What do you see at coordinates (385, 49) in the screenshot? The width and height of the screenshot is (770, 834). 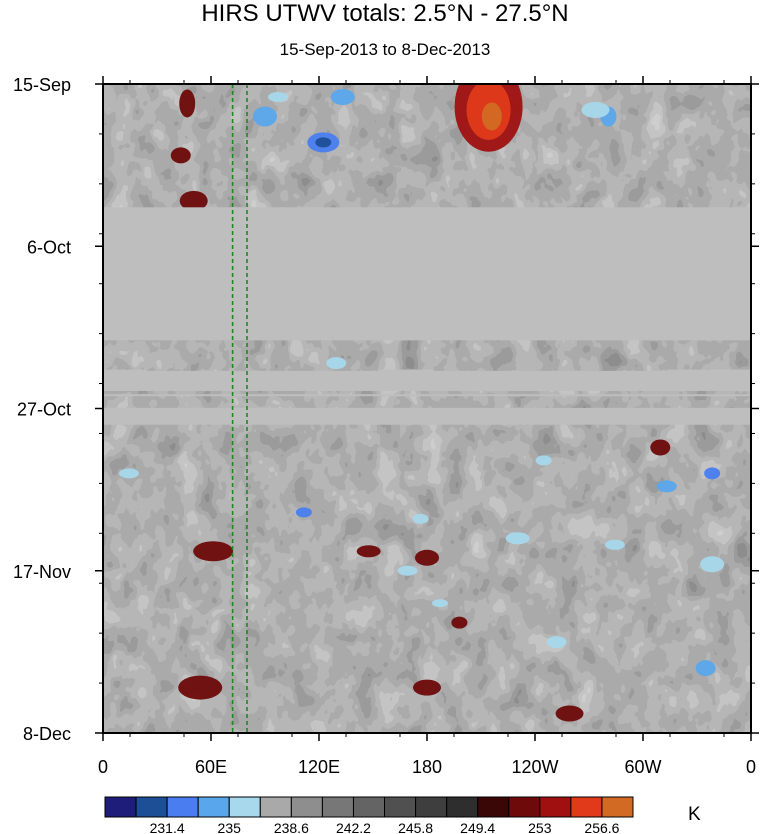 I see `chart-subtitle: 15-Sep-2013 to 8-Dec-2013` at bounding box center [385, 49].